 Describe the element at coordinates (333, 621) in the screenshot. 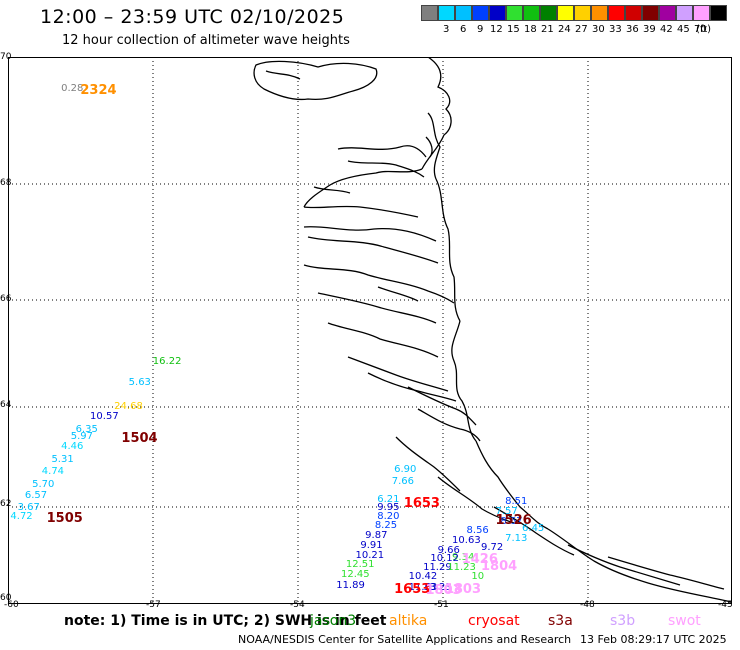

I see `legend-jason3: jason3` at that location.